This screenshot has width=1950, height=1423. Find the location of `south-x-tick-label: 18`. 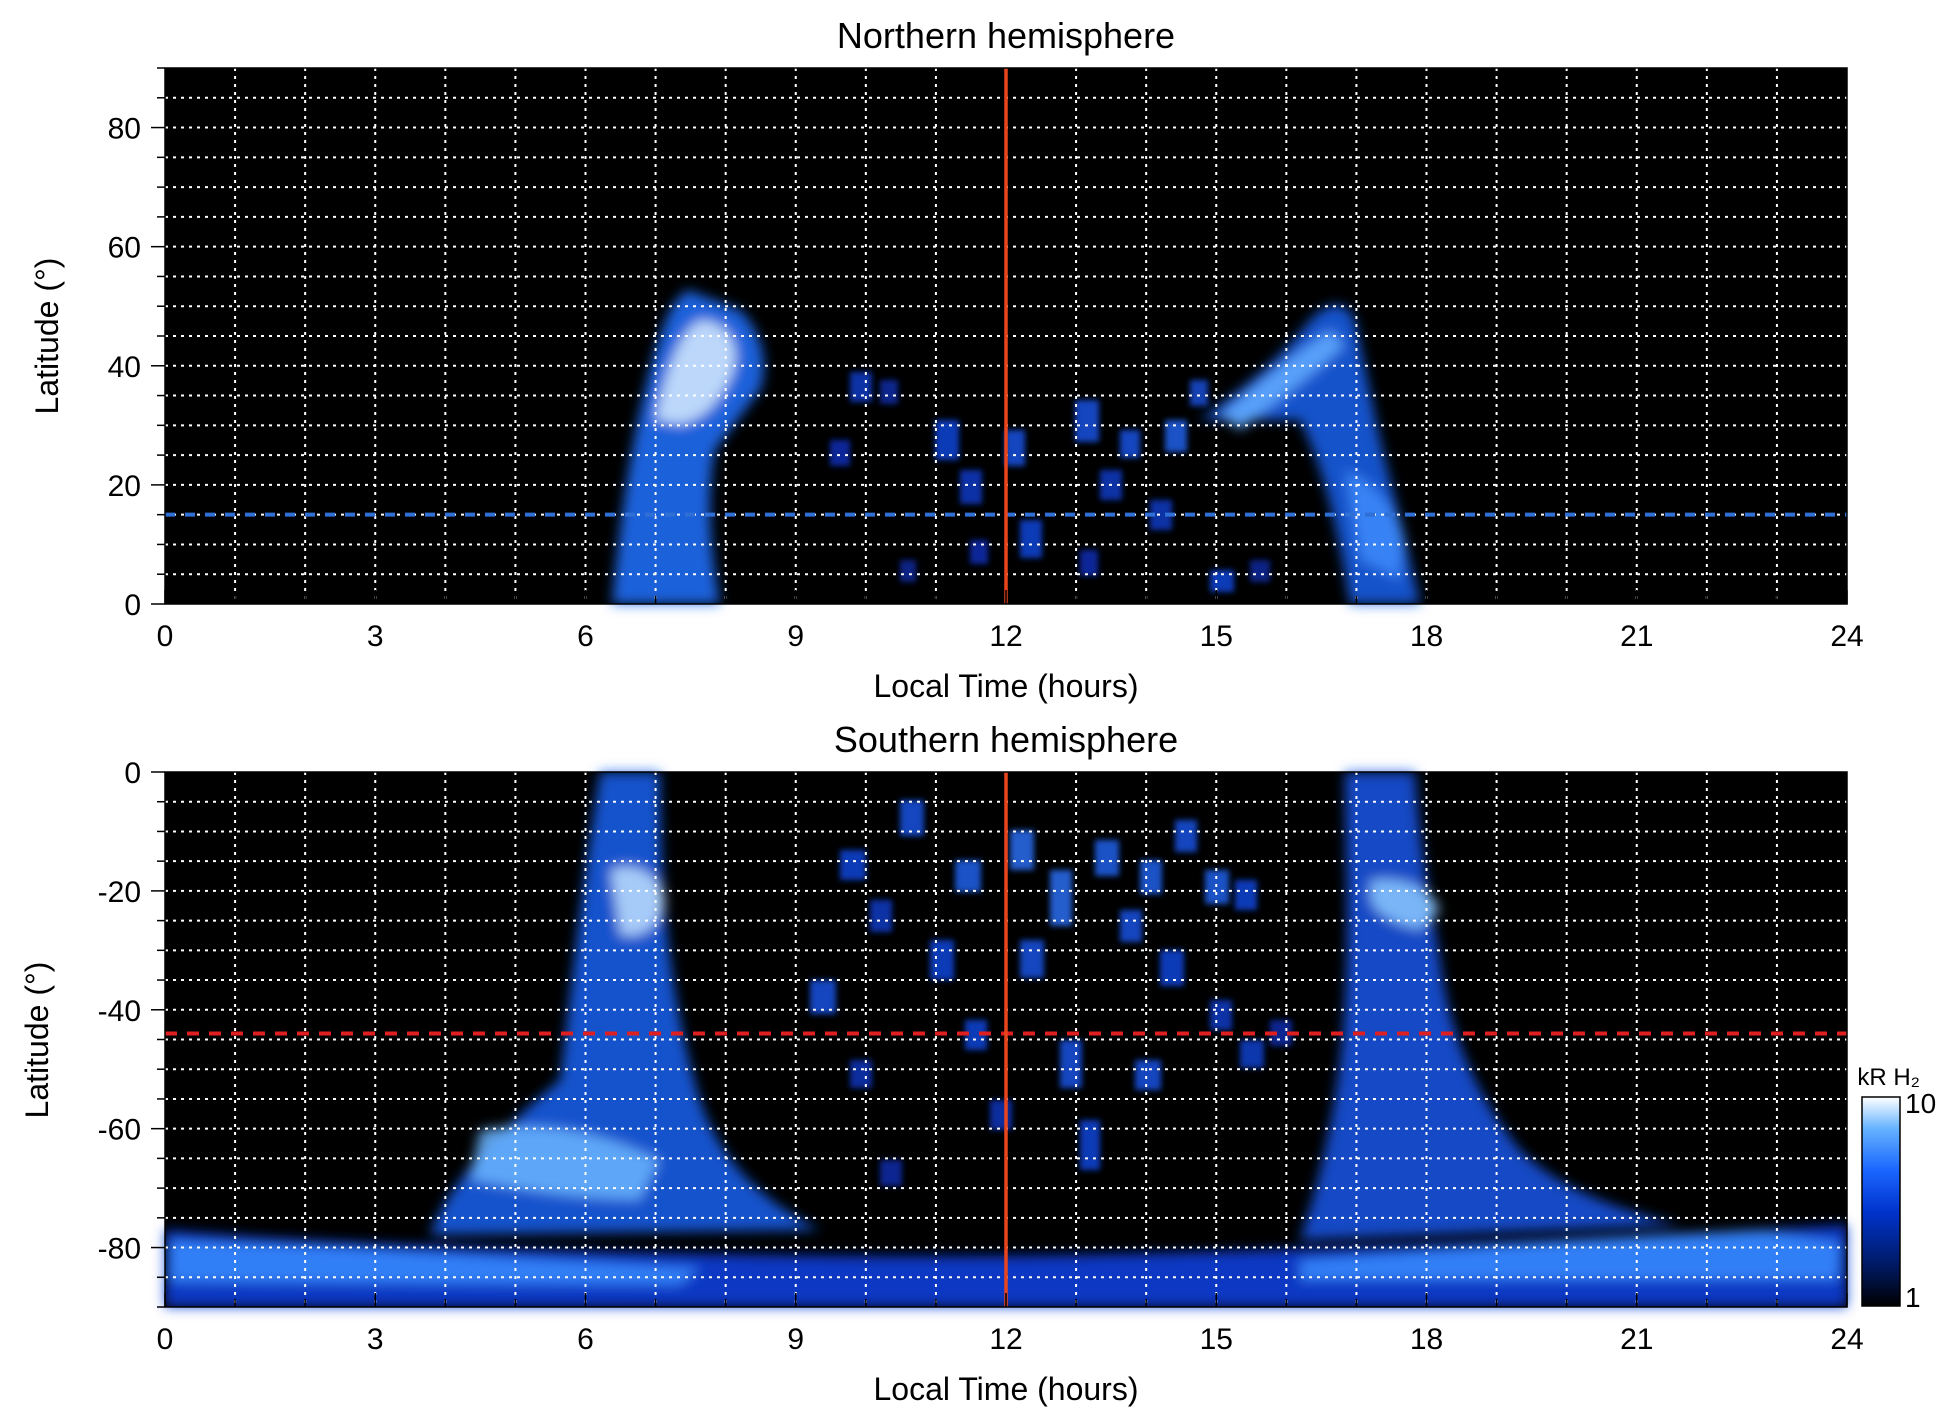

south-x-tick-label: 18 is located at coordinates (1426, 1339).